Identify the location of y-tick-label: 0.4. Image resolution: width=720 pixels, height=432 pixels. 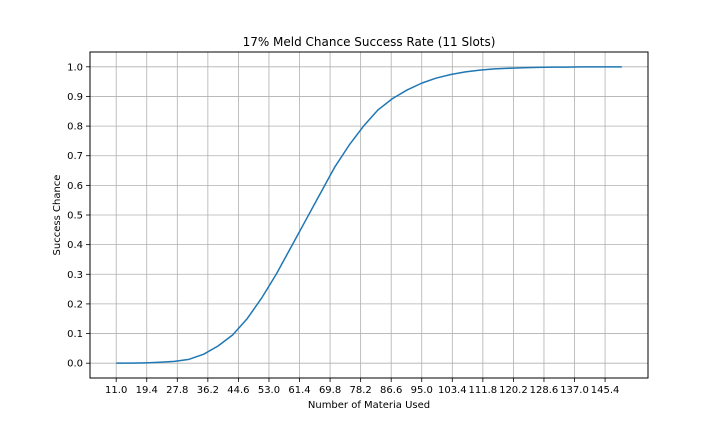
(75, 245).